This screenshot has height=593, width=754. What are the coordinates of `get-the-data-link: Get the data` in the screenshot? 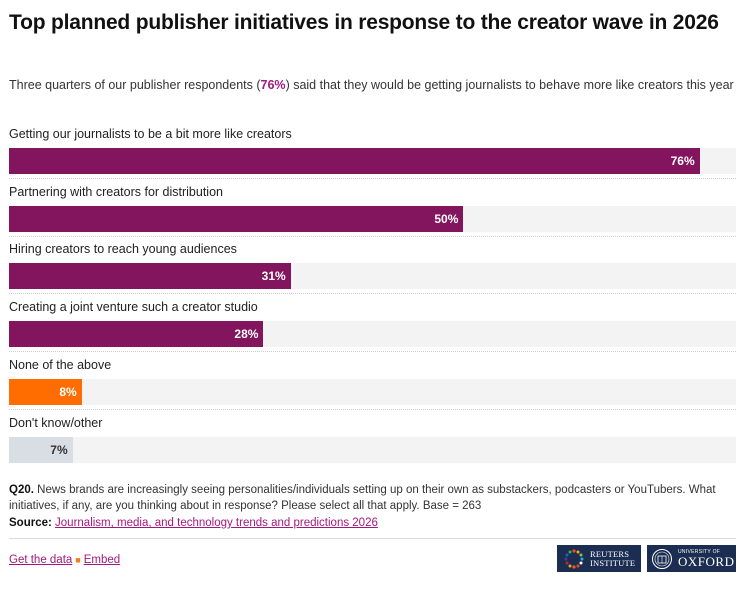 It's located at (41, 560).